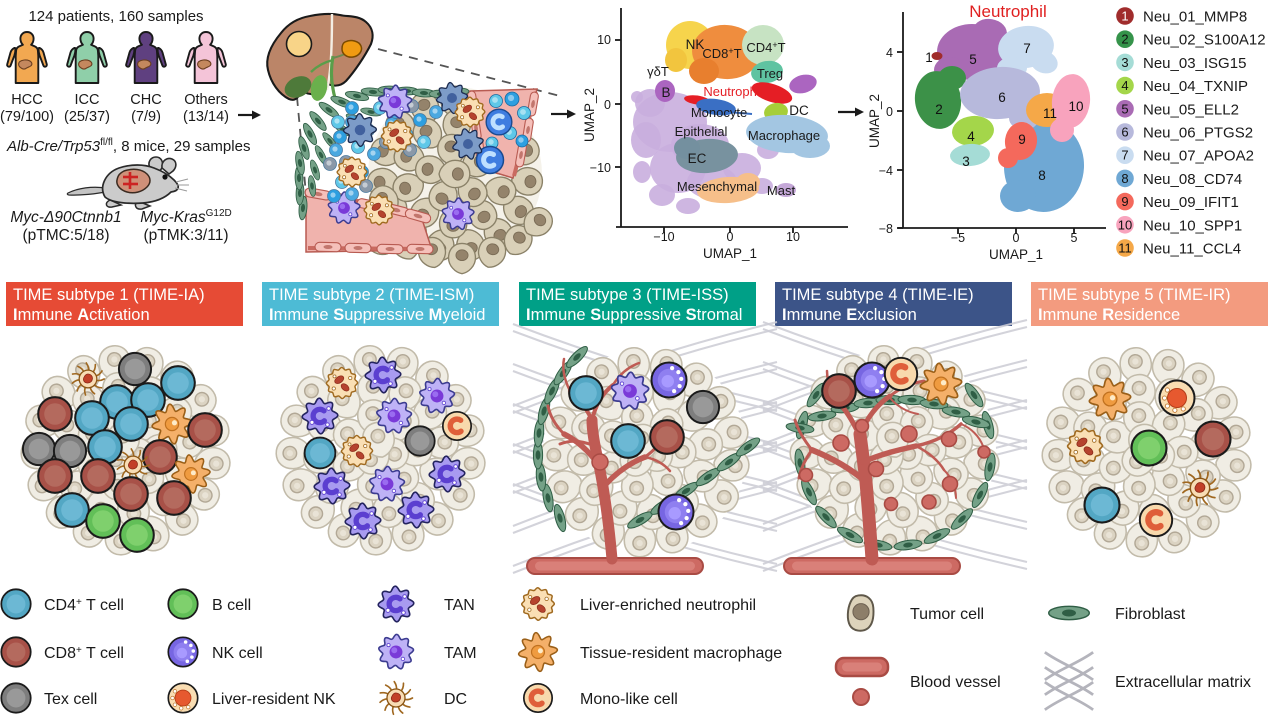  I want to click on svg-text: Tex cell, so click(70, 699).